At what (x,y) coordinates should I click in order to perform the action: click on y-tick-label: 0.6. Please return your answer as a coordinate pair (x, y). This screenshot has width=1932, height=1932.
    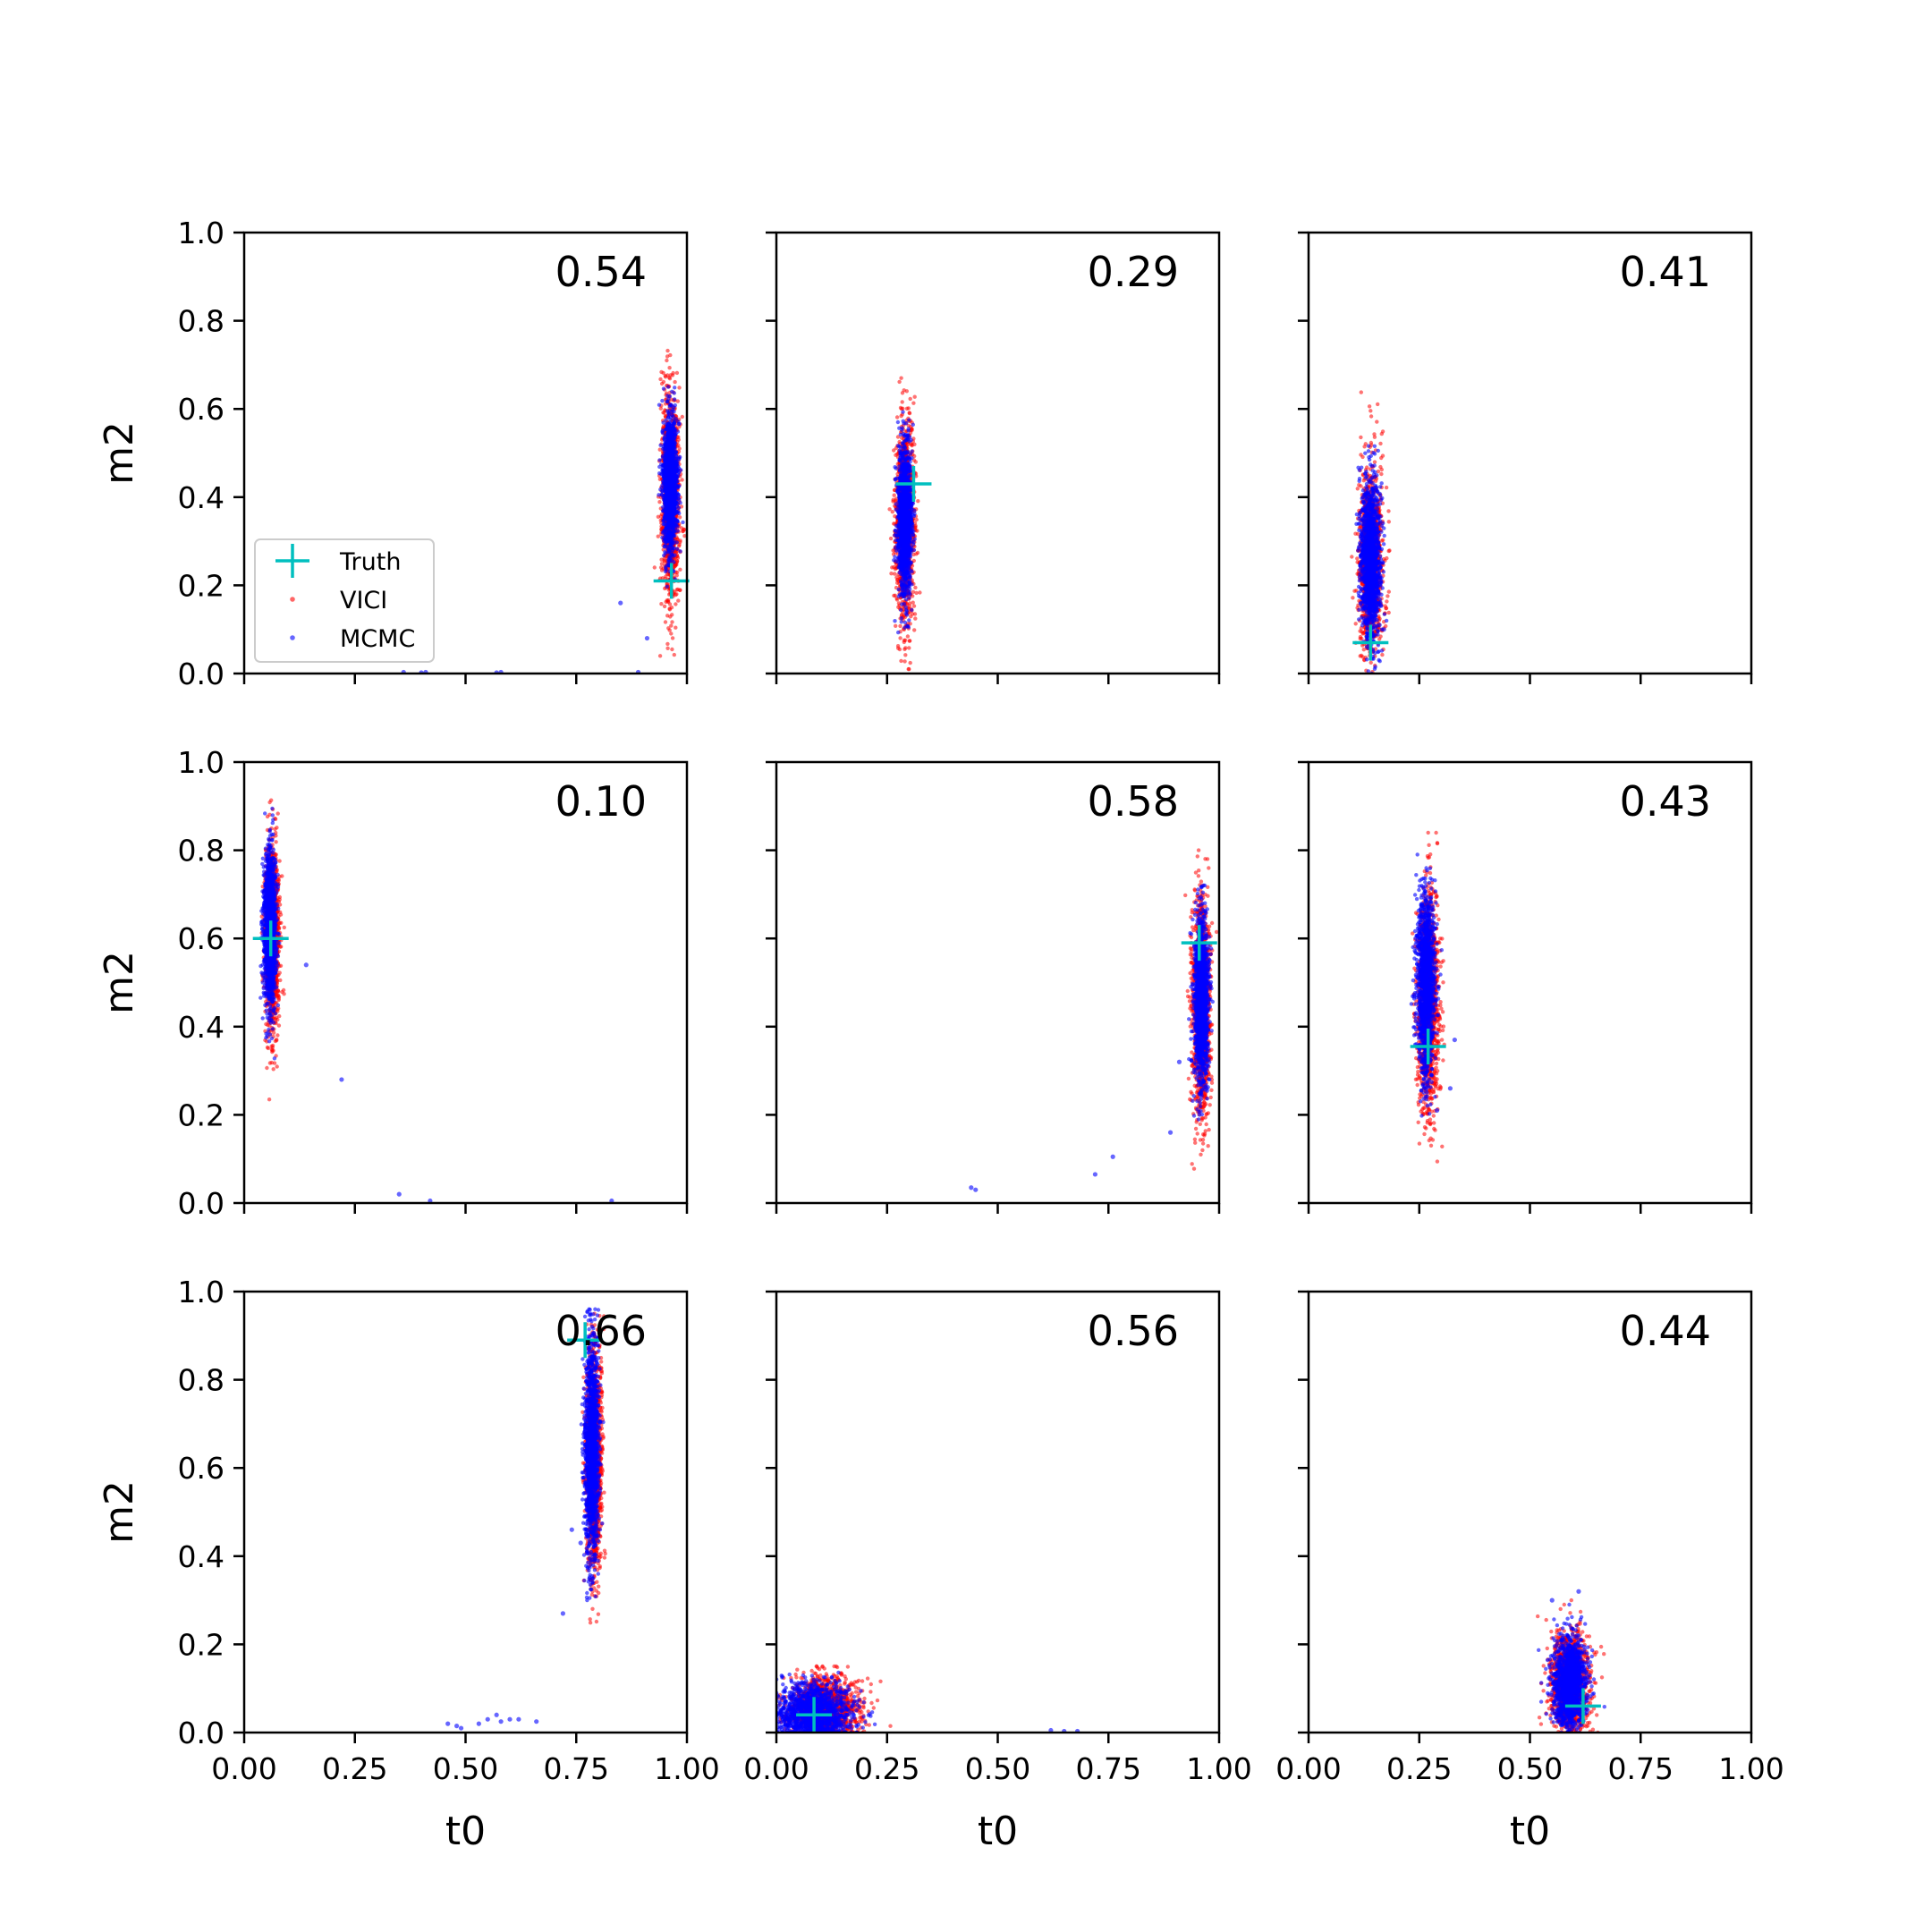
    Looking at the image, I should click on (201, 409).